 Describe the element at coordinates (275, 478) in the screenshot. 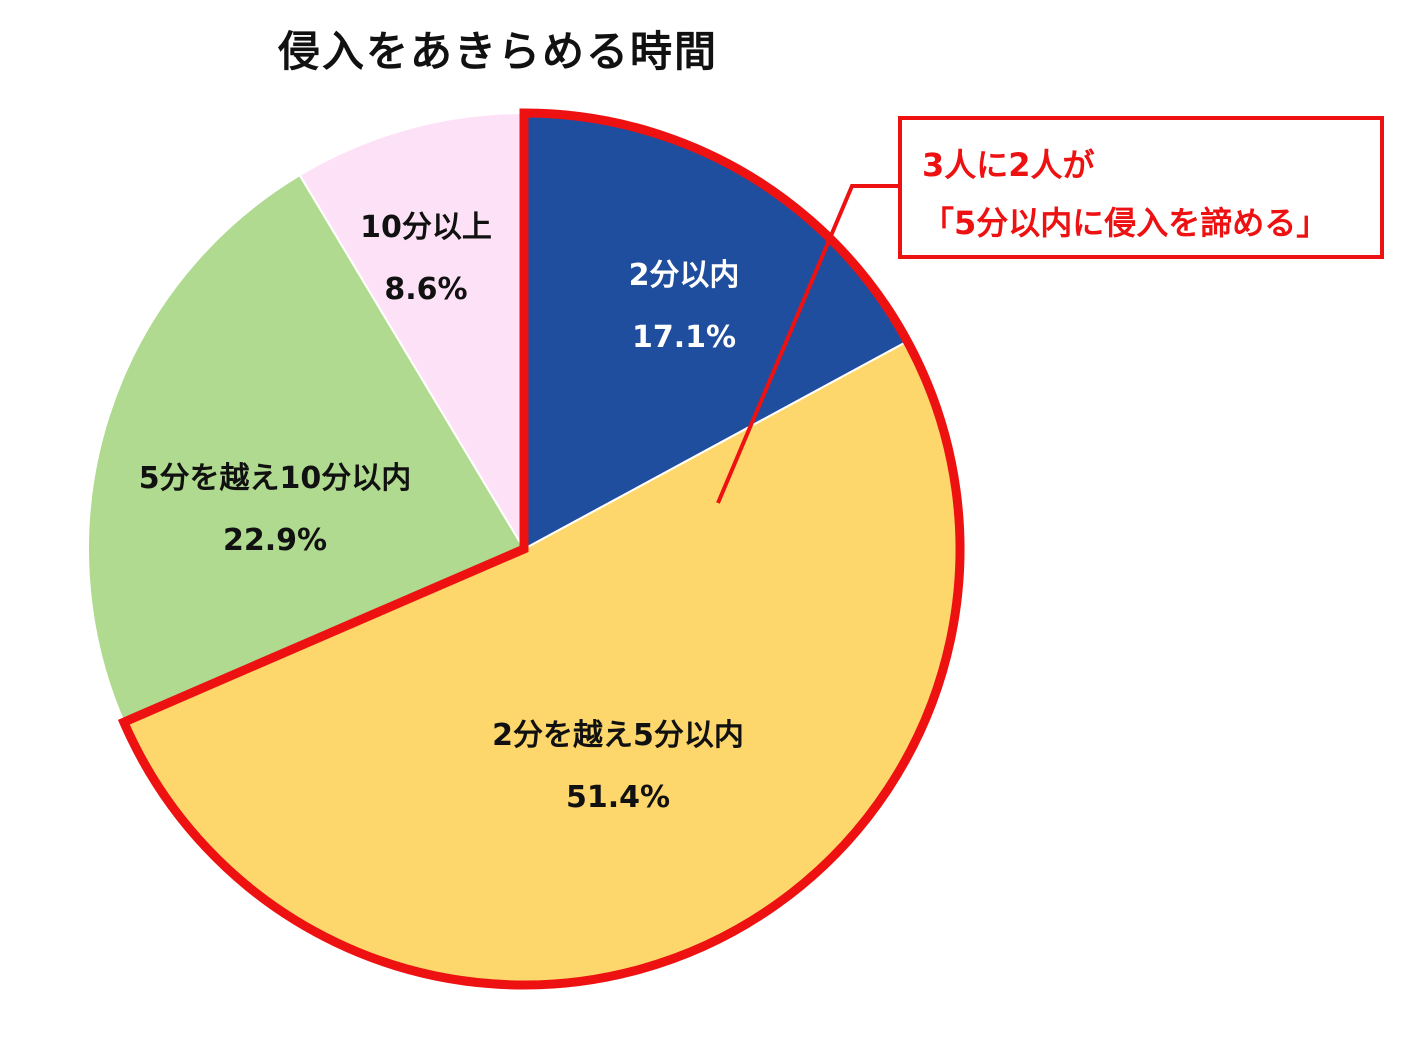

I see `slice-label-3: 5分を越え10分以内` at that location.